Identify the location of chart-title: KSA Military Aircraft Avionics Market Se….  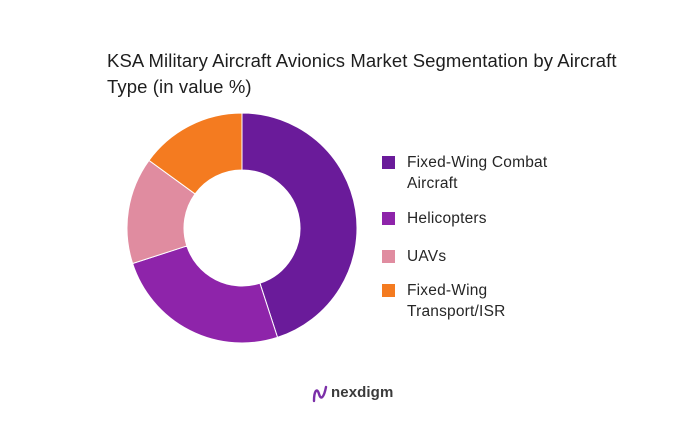
(362, 73).